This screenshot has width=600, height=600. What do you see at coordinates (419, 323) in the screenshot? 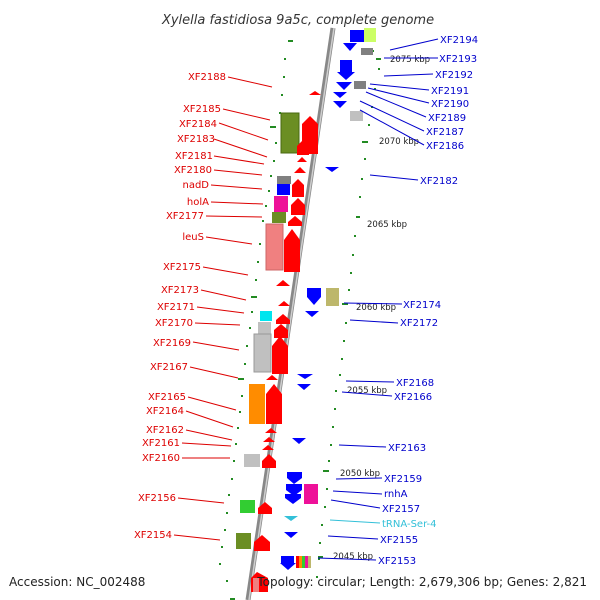
I see `gene-label: XF2172` at bounding box center [419, 323].